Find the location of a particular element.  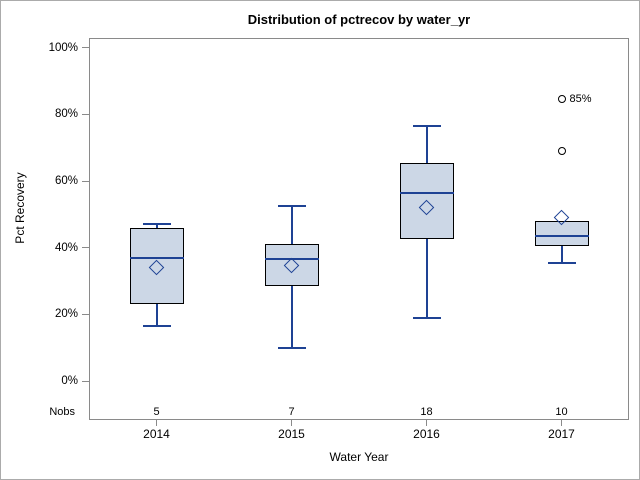

x-axis-title: Water Year is located at coordinates (359, 457).